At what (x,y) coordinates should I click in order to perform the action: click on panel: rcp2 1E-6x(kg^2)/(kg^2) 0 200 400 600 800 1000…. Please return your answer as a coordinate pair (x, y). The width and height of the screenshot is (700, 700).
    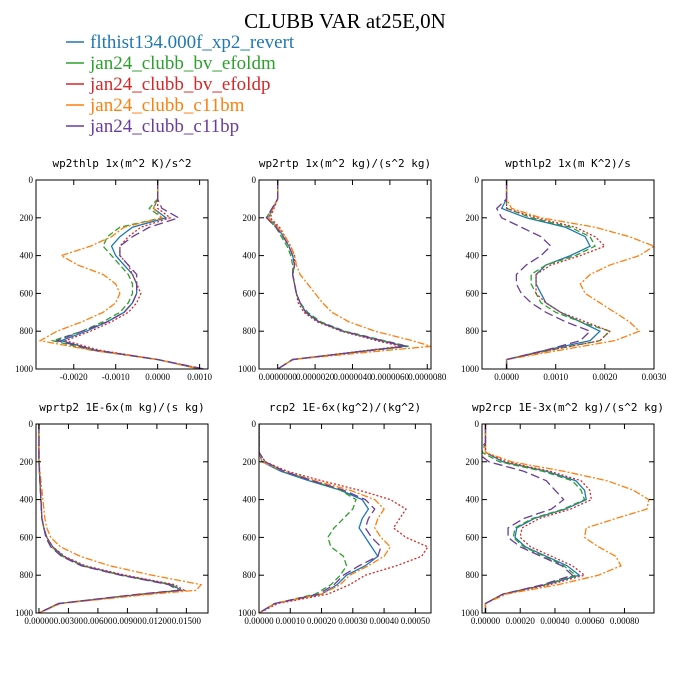
    Looking at the image, I should click on (335, 513).